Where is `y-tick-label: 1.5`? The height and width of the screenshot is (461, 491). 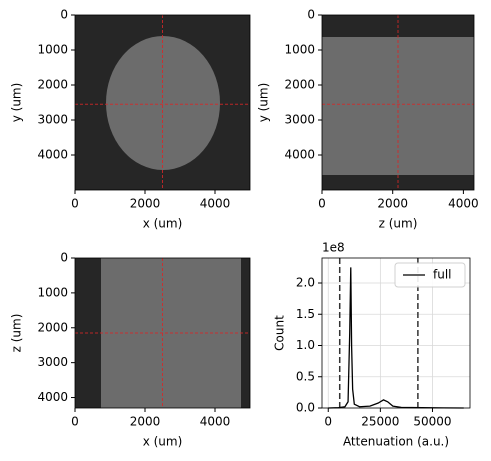 y-tick-label: 1.5 is located at coordinates (305, 314).